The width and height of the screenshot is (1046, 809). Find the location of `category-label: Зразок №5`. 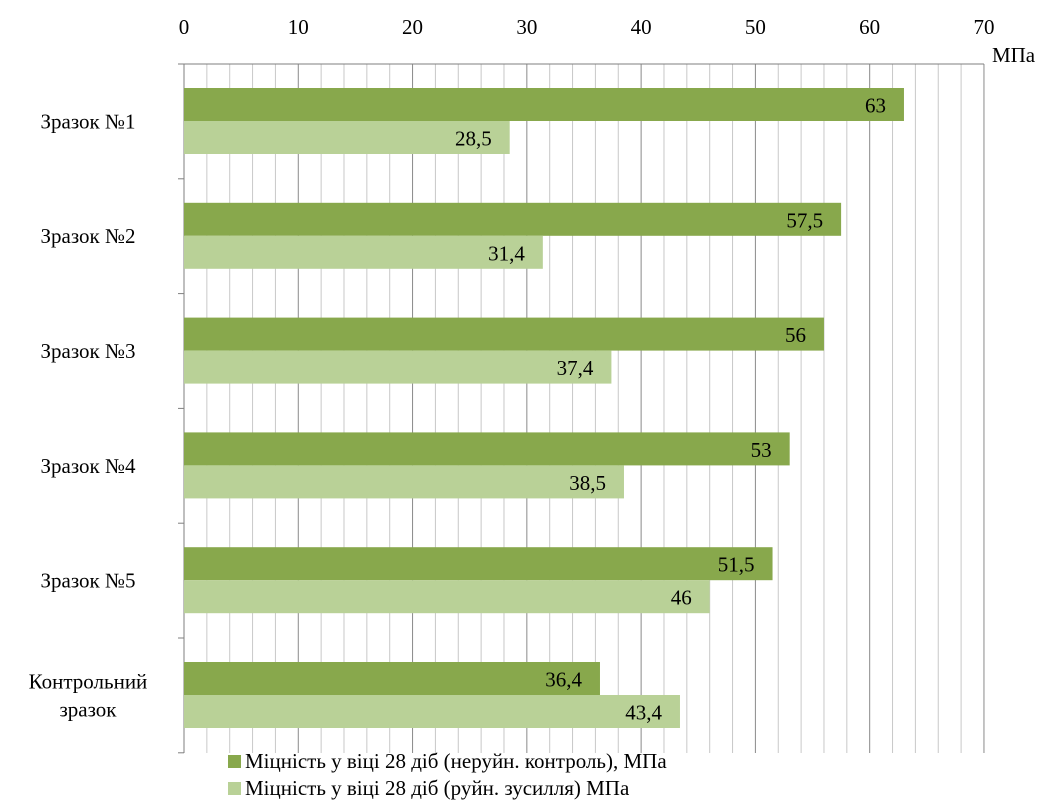

category-label: Зразок №5 is located at coordinates (87, 581).